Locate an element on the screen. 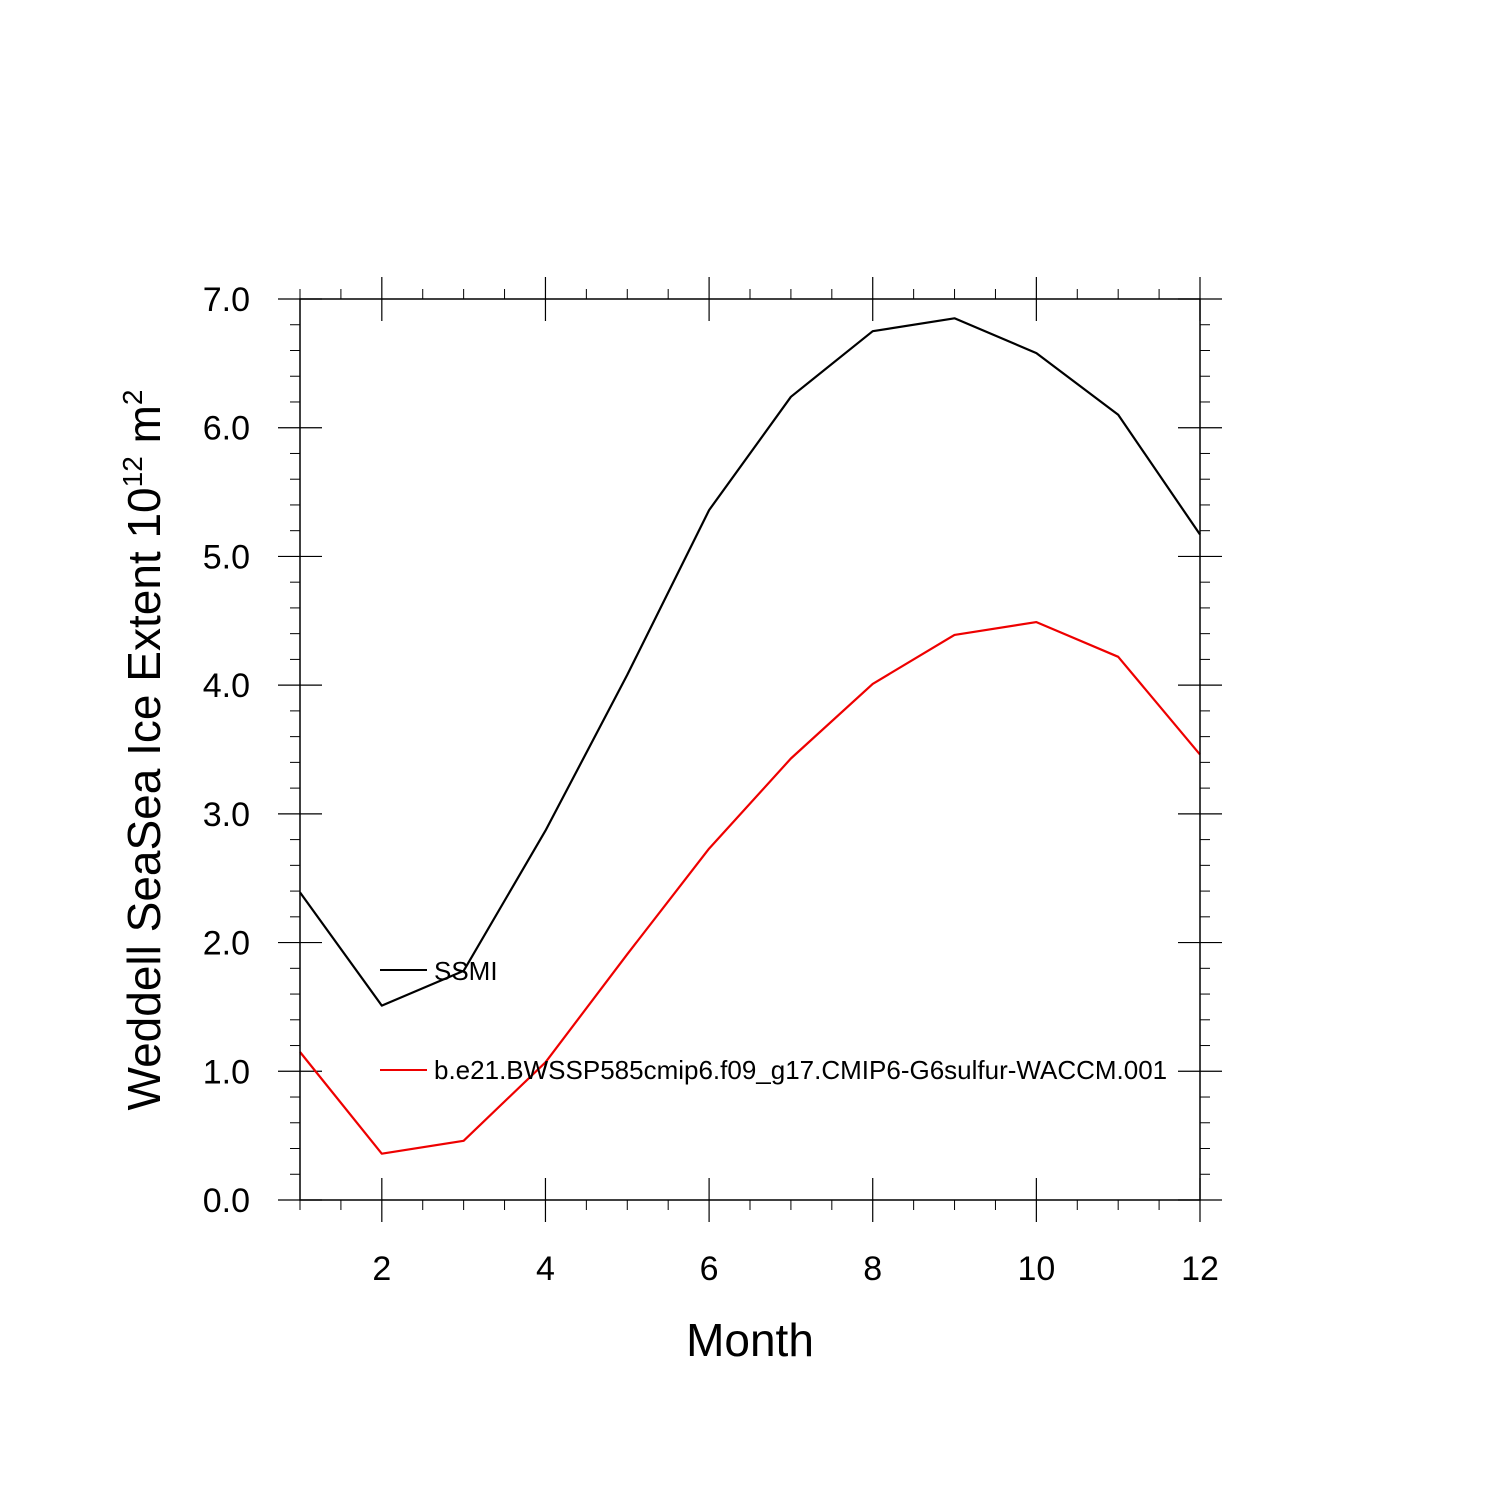  y-axis-title-unit: m is located at coordinates (144, 430).